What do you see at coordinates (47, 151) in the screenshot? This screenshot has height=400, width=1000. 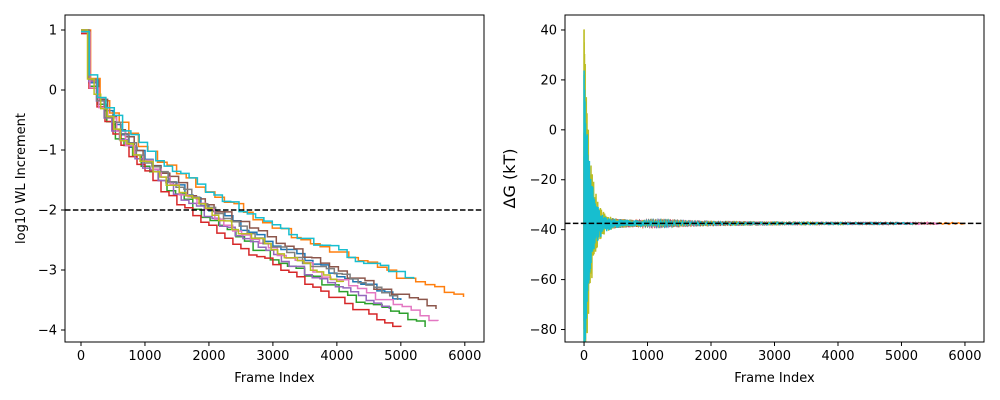 I see `y-tick-label: −1` at bounding box center [47, 151].